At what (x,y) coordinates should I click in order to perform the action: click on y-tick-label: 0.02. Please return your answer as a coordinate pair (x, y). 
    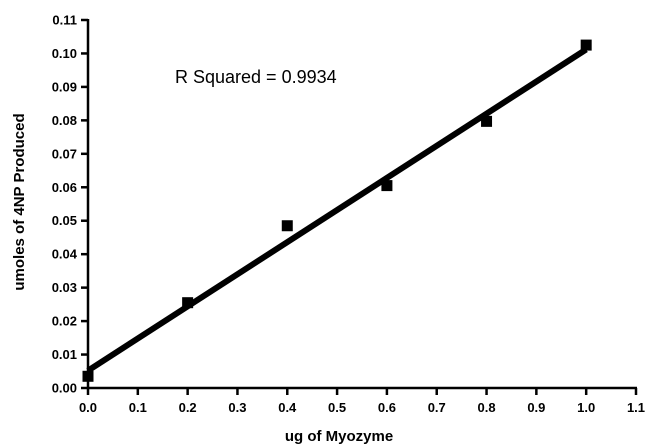
    Looking at the image, I should click on (64, 321).